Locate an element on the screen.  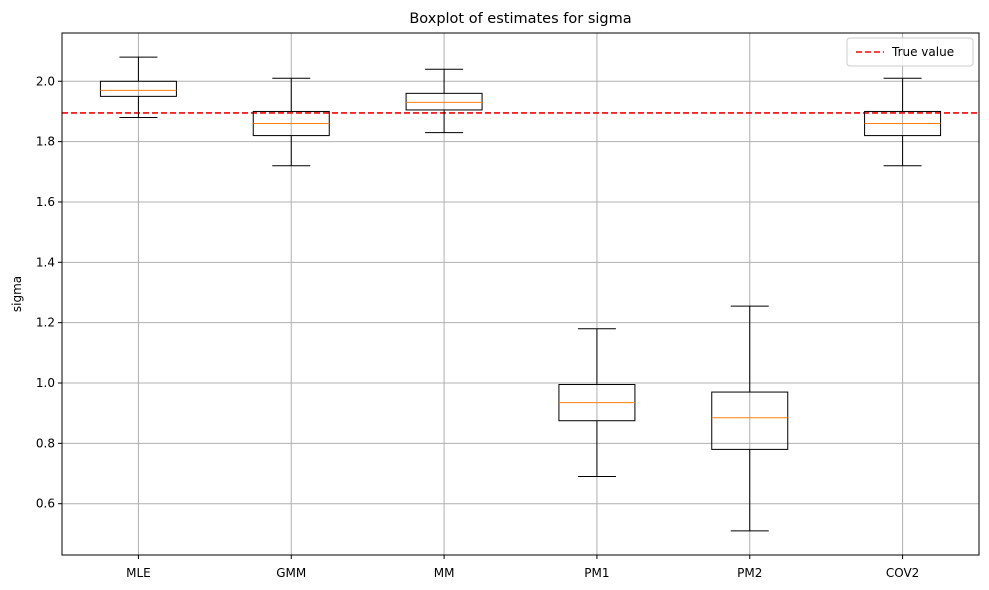
legend-frame is located at coordinates (910, 52).